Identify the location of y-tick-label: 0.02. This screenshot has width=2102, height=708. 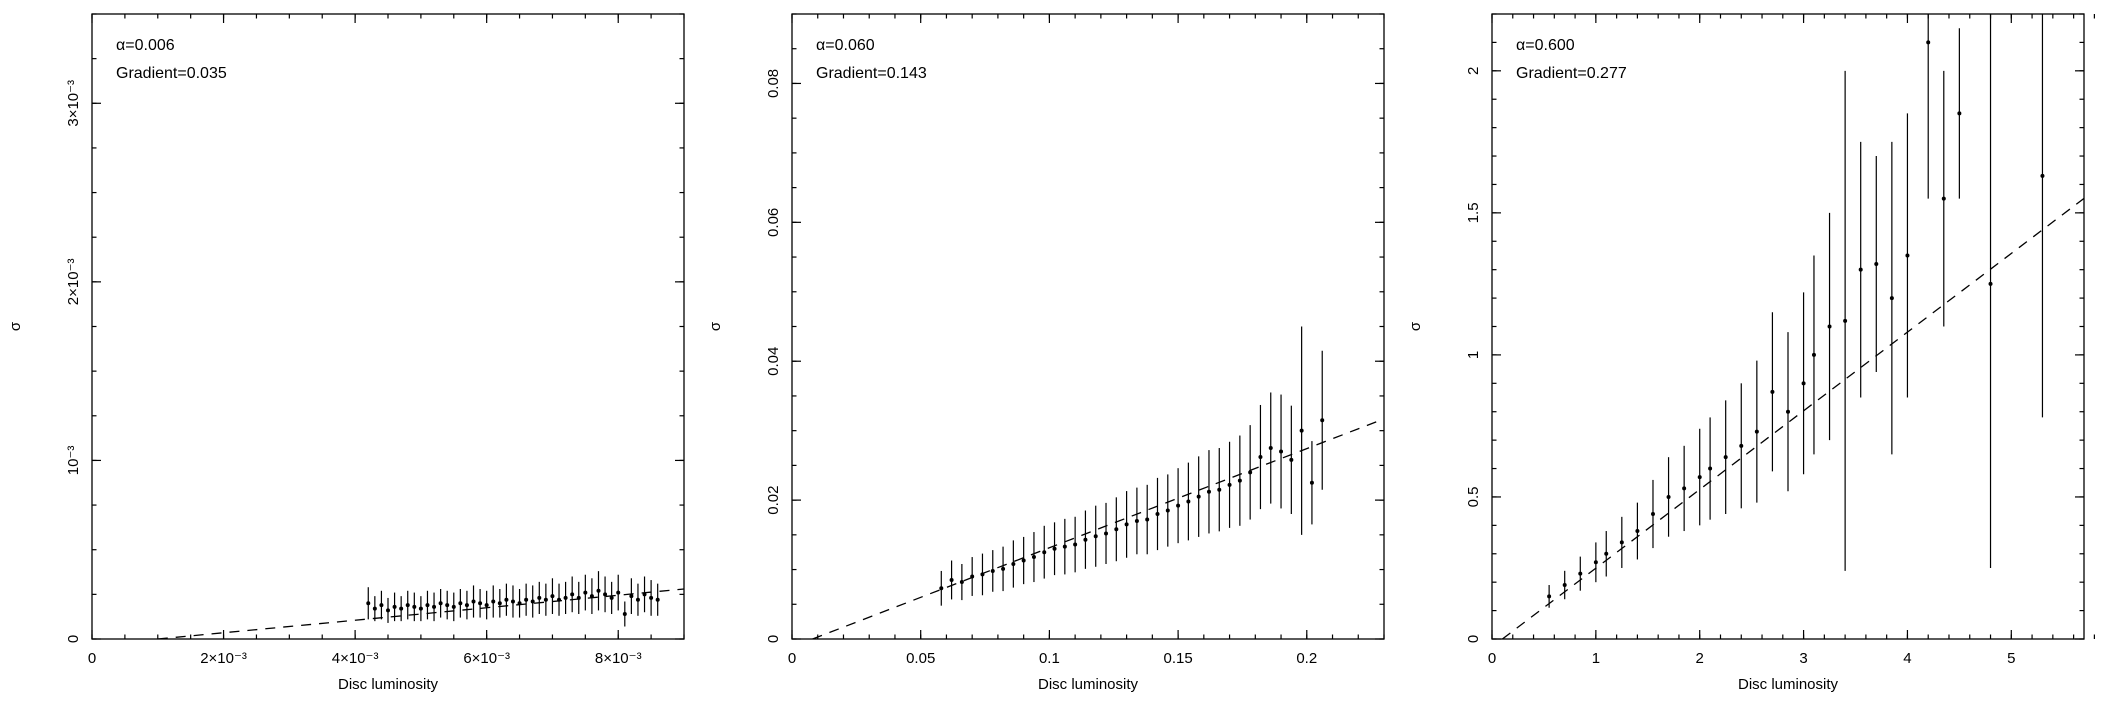
(773, 500).